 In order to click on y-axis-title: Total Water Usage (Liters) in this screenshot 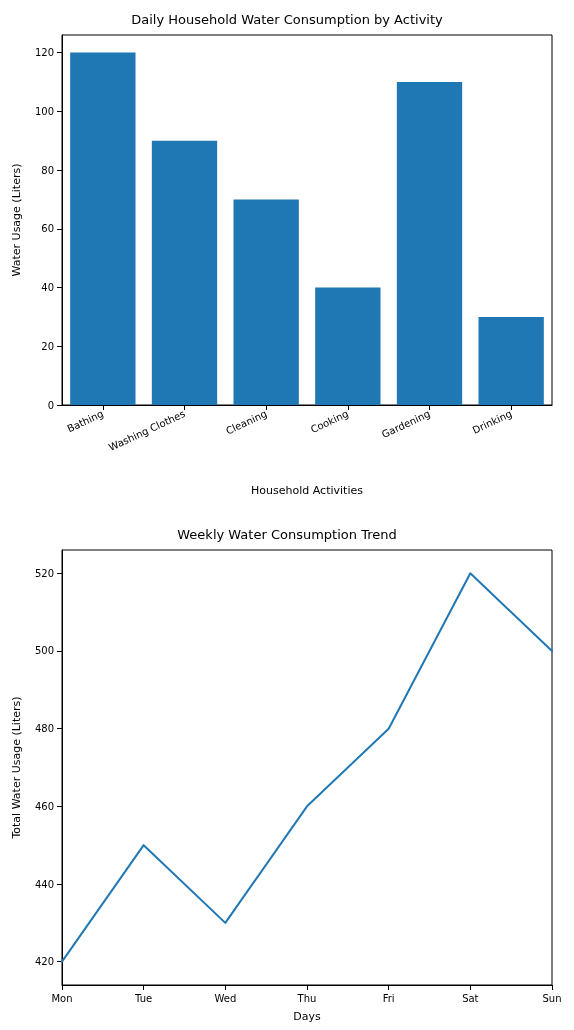, I will do `click(16, 768)`.